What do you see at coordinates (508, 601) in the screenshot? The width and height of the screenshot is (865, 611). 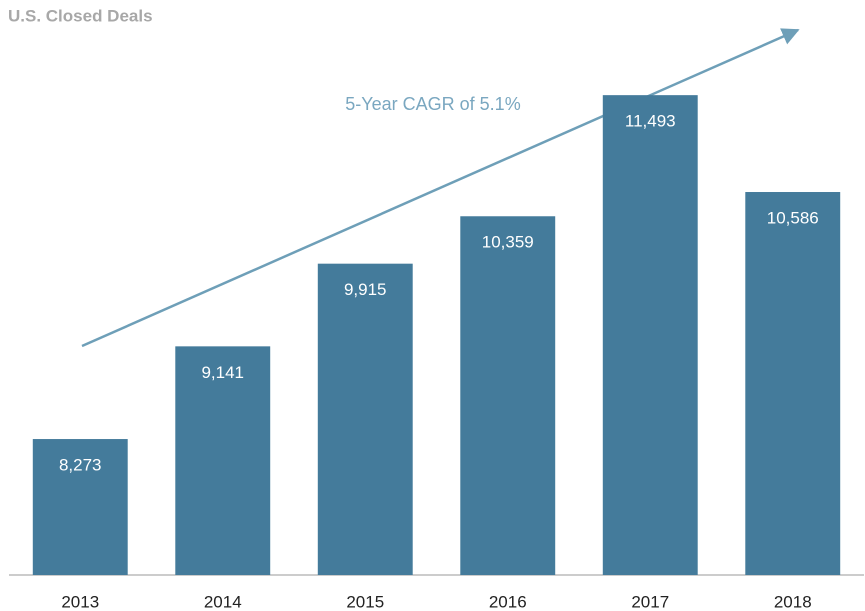 I see `x-tick-label: 2016` at bounding box center [508, 601].